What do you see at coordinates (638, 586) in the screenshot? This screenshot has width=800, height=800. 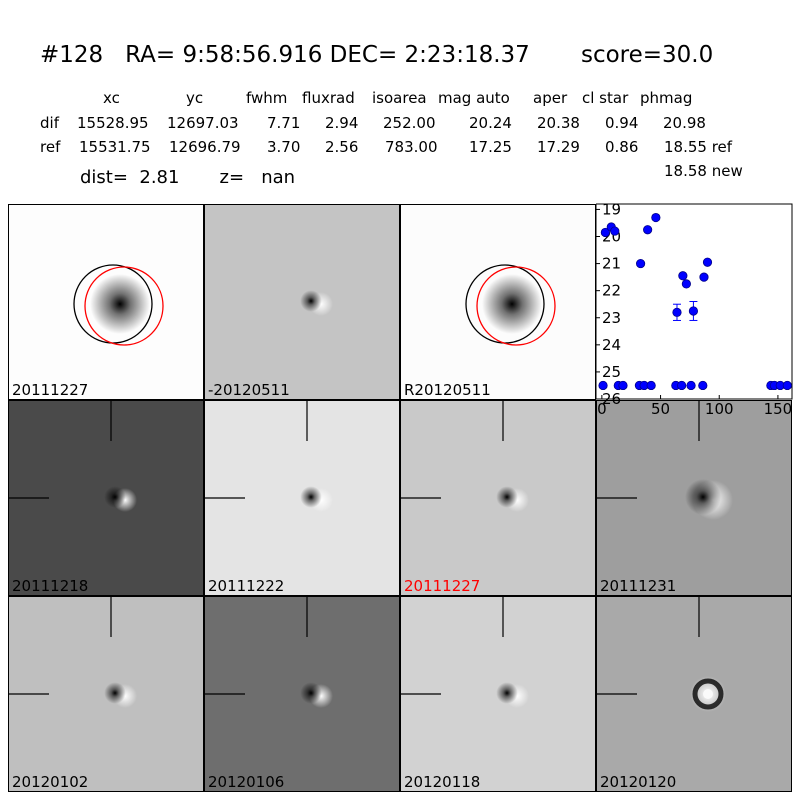 I see `stamp-date-label: 20111231` at bounding box center [638, 586].